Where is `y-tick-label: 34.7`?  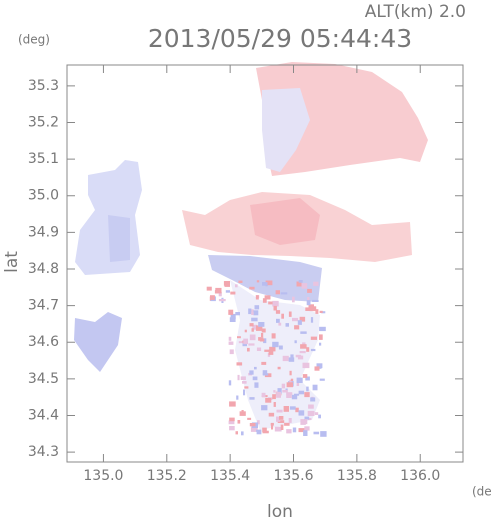
y-tick-label: 34.7 is located at coordinates (43, 306).